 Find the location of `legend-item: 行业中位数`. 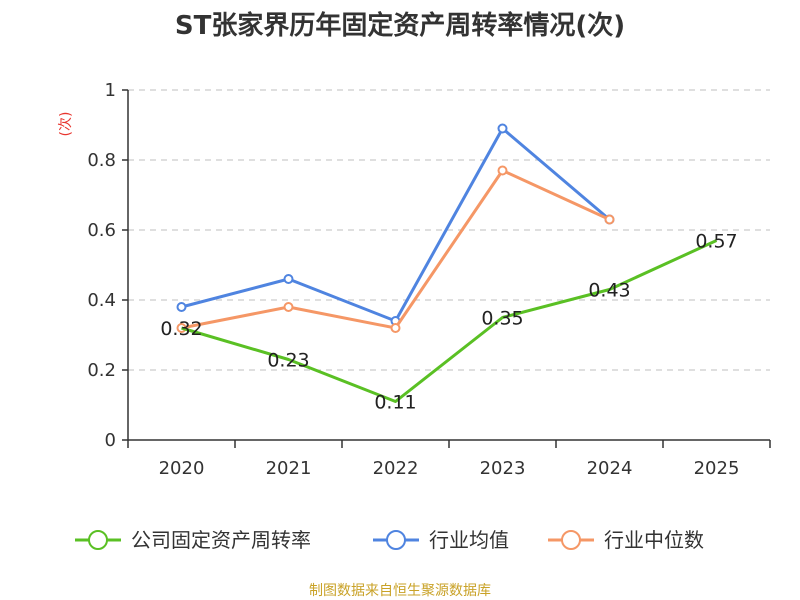

legend-item: 行业中位数 is located at coordinates (626, 540).